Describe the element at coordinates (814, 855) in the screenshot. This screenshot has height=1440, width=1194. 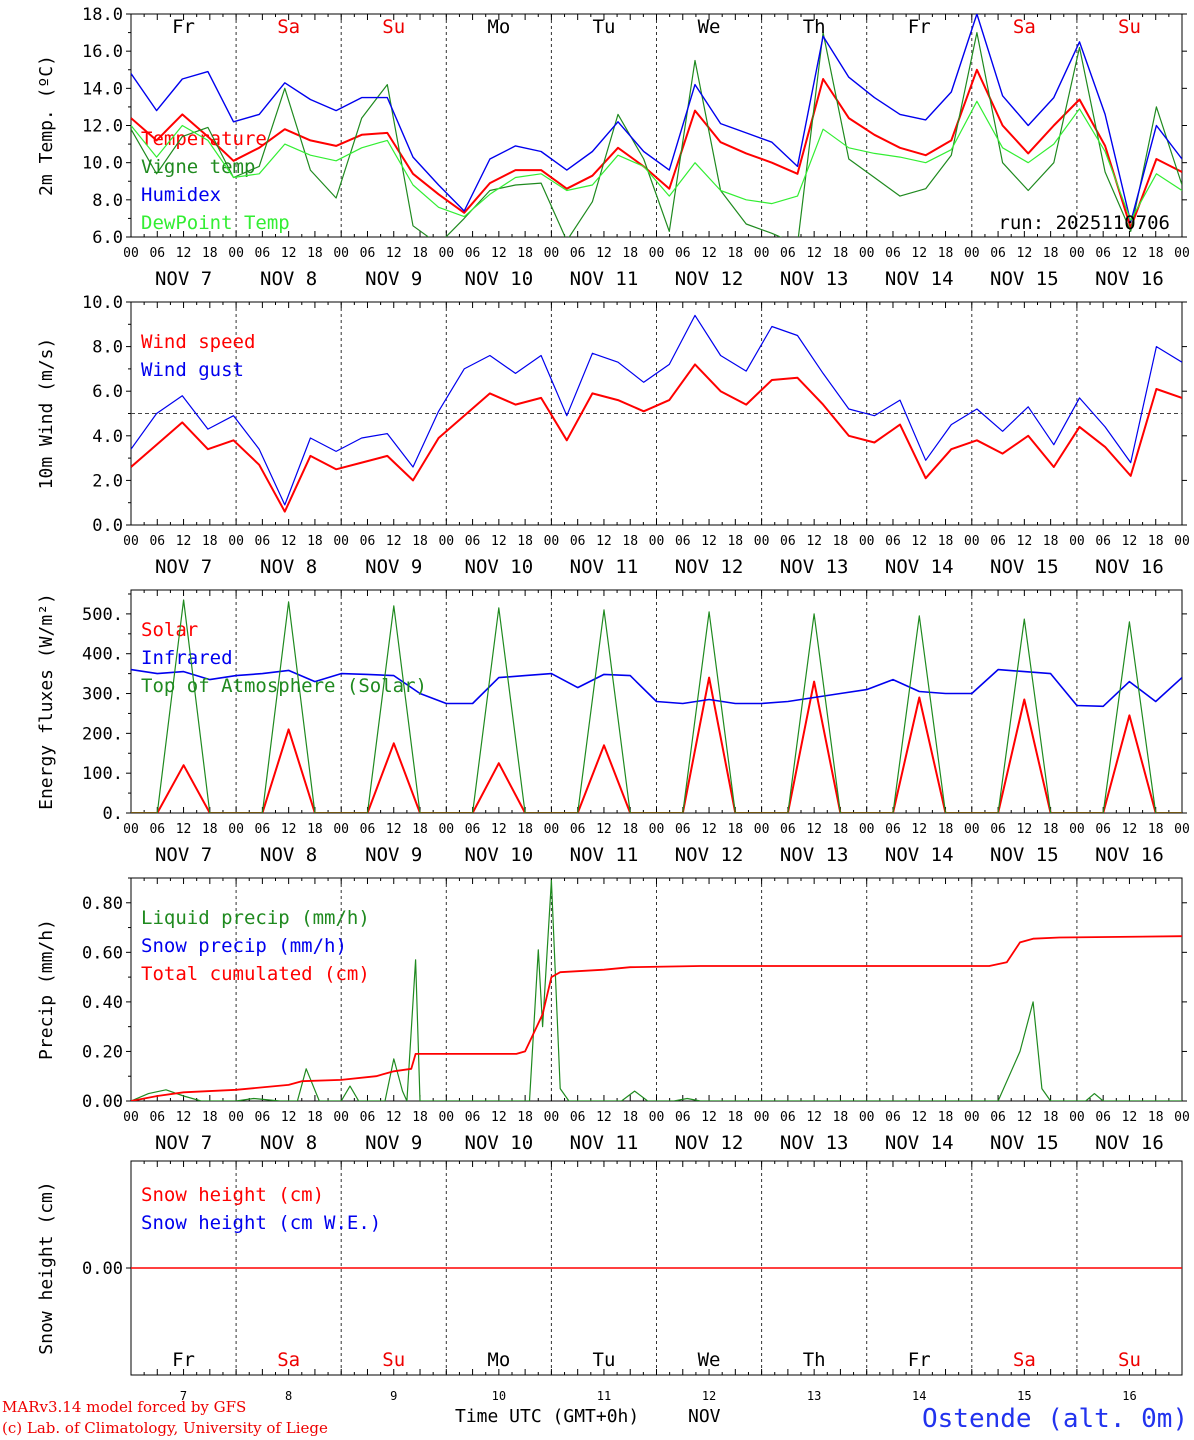
I see `date-label: NOV 13` at that location.